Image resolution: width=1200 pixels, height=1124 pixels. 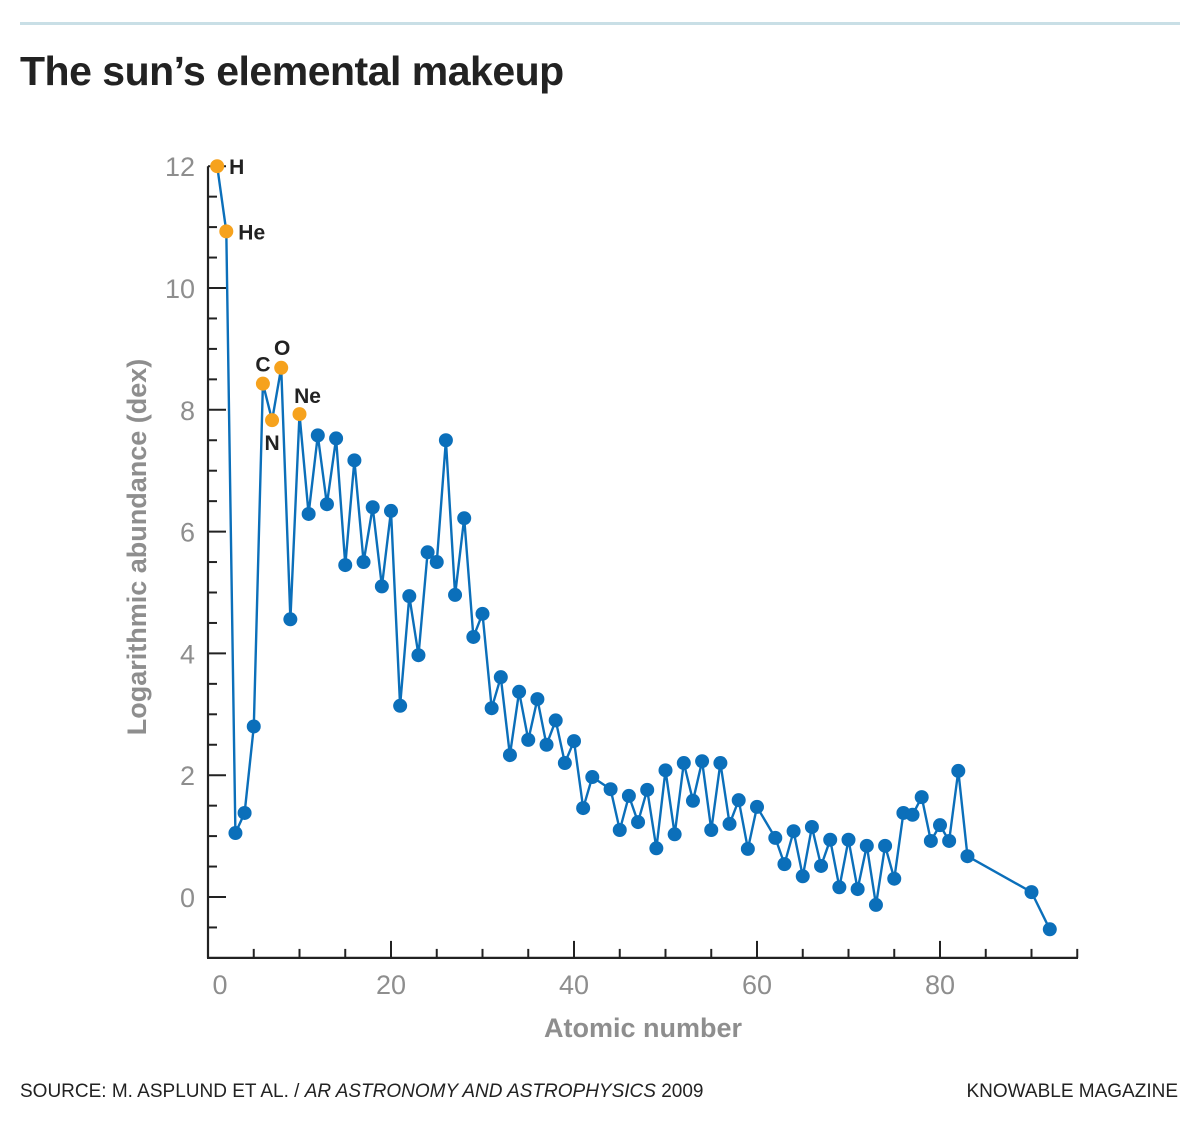 What do you see at coordinates (251, 232) in the screenshot?
I see `element-label: He` at bounding box center [251, 232].